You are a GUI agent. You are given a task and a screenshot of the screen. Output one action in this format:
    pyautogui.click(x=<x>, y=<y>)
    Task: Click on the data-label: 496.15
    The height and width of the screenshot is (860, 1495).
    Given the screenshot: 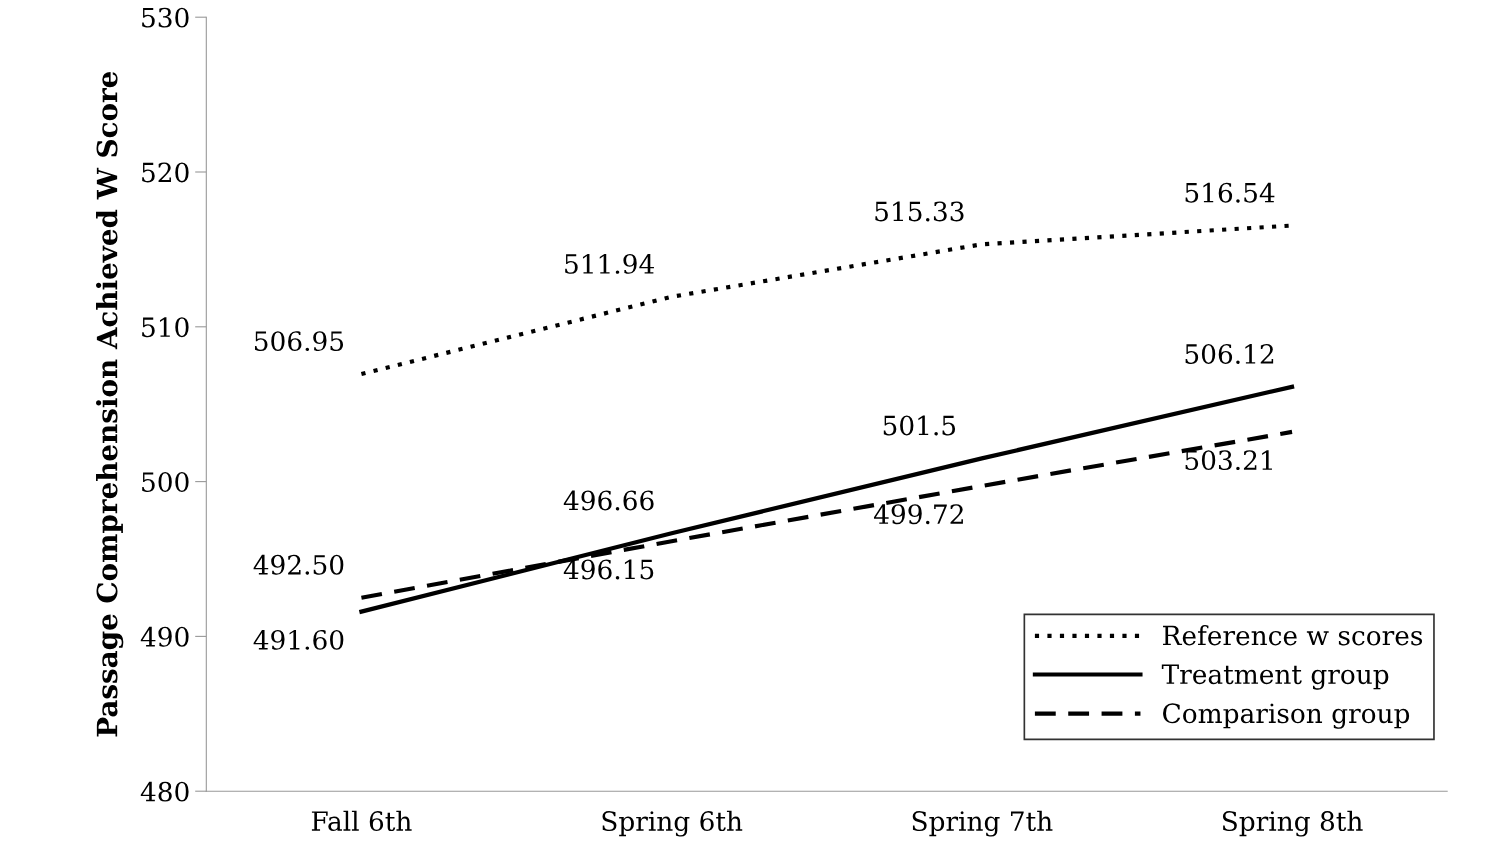 What is the action you would take?
    pyautogui.click(x=608, y=569)
    